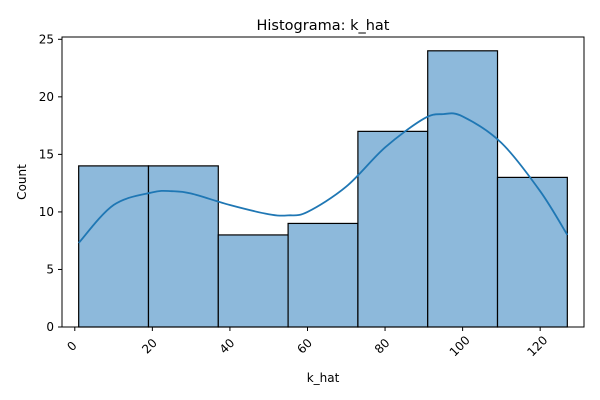 This screenshot has height=400, width=600. What do you see at coordinates (50, 327) in the screenshot?
I see `y-tick-label: 0` at bounding box center [50, 327].